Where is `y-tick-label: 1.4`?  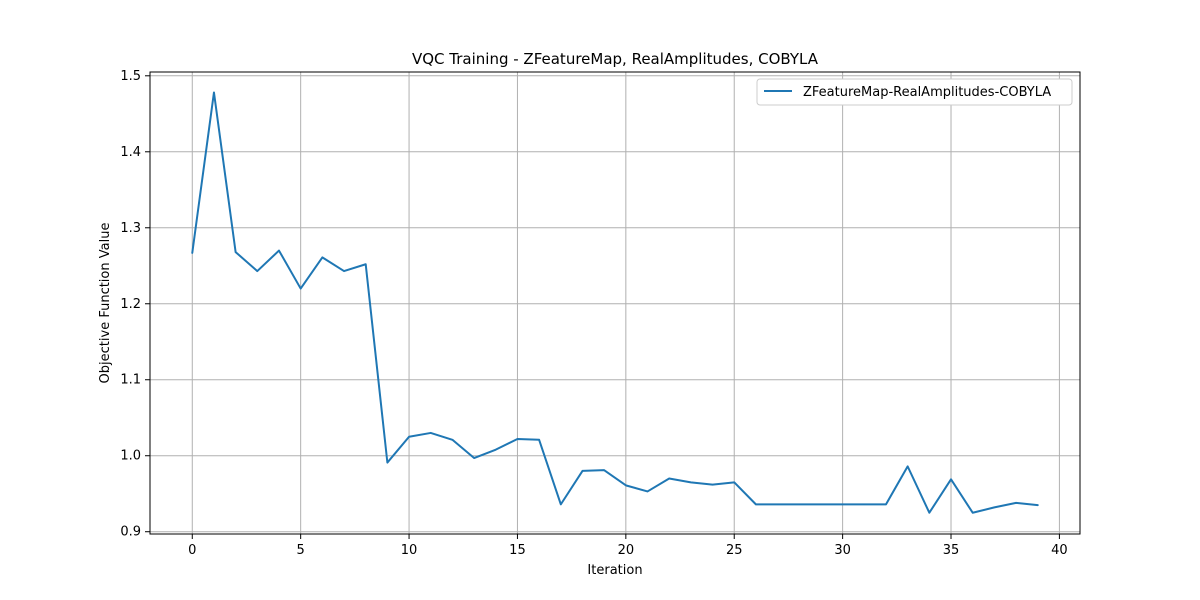 y-tick-label: 1.4 is located at coordinates (130, 152).